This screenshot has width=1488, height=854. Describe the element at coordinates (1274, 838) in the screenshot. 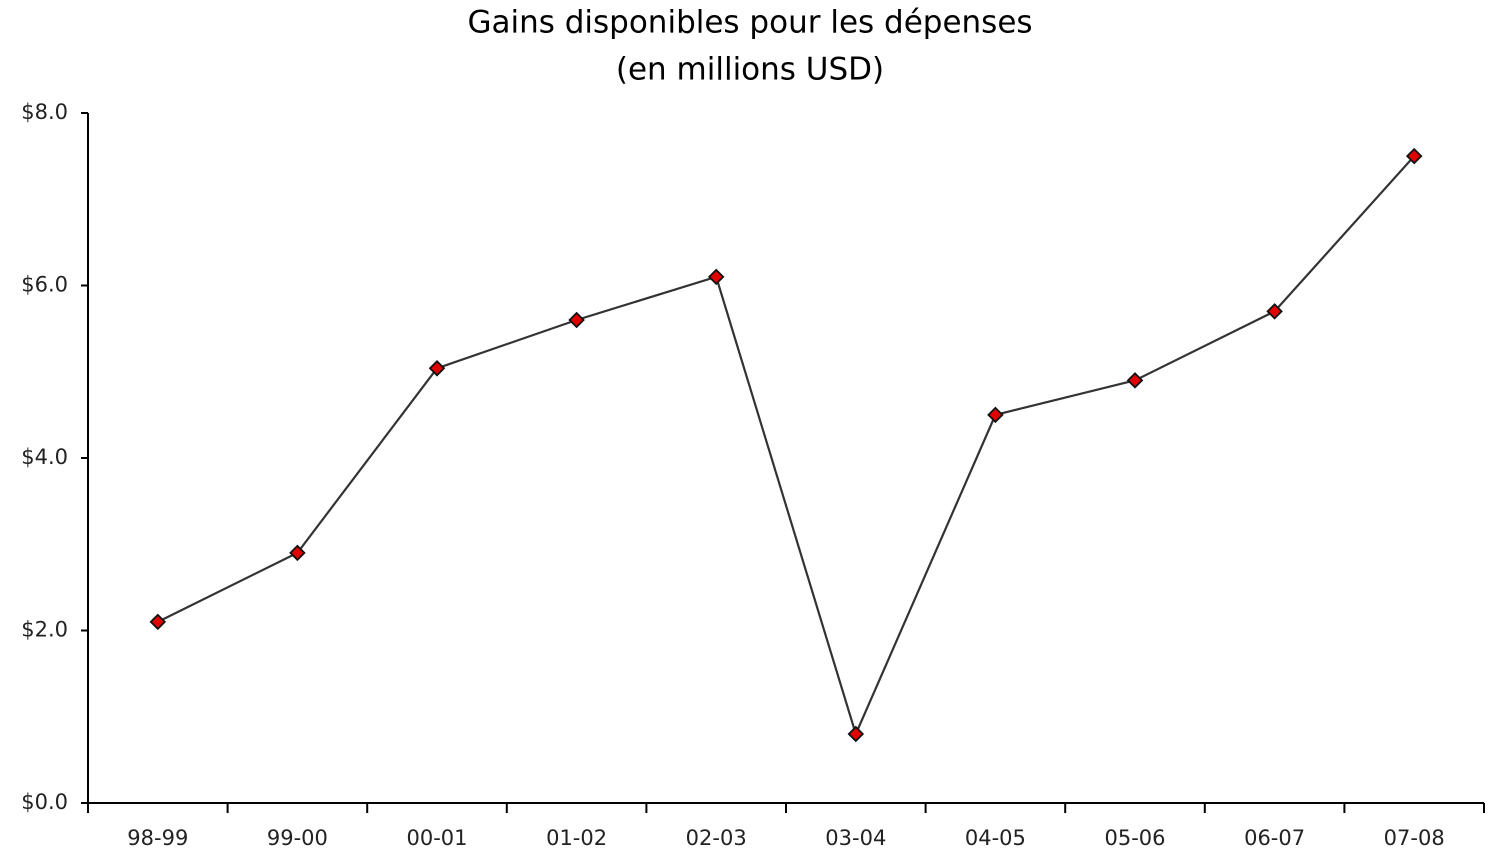

I see `x-tick-label: 06-07` at that location.